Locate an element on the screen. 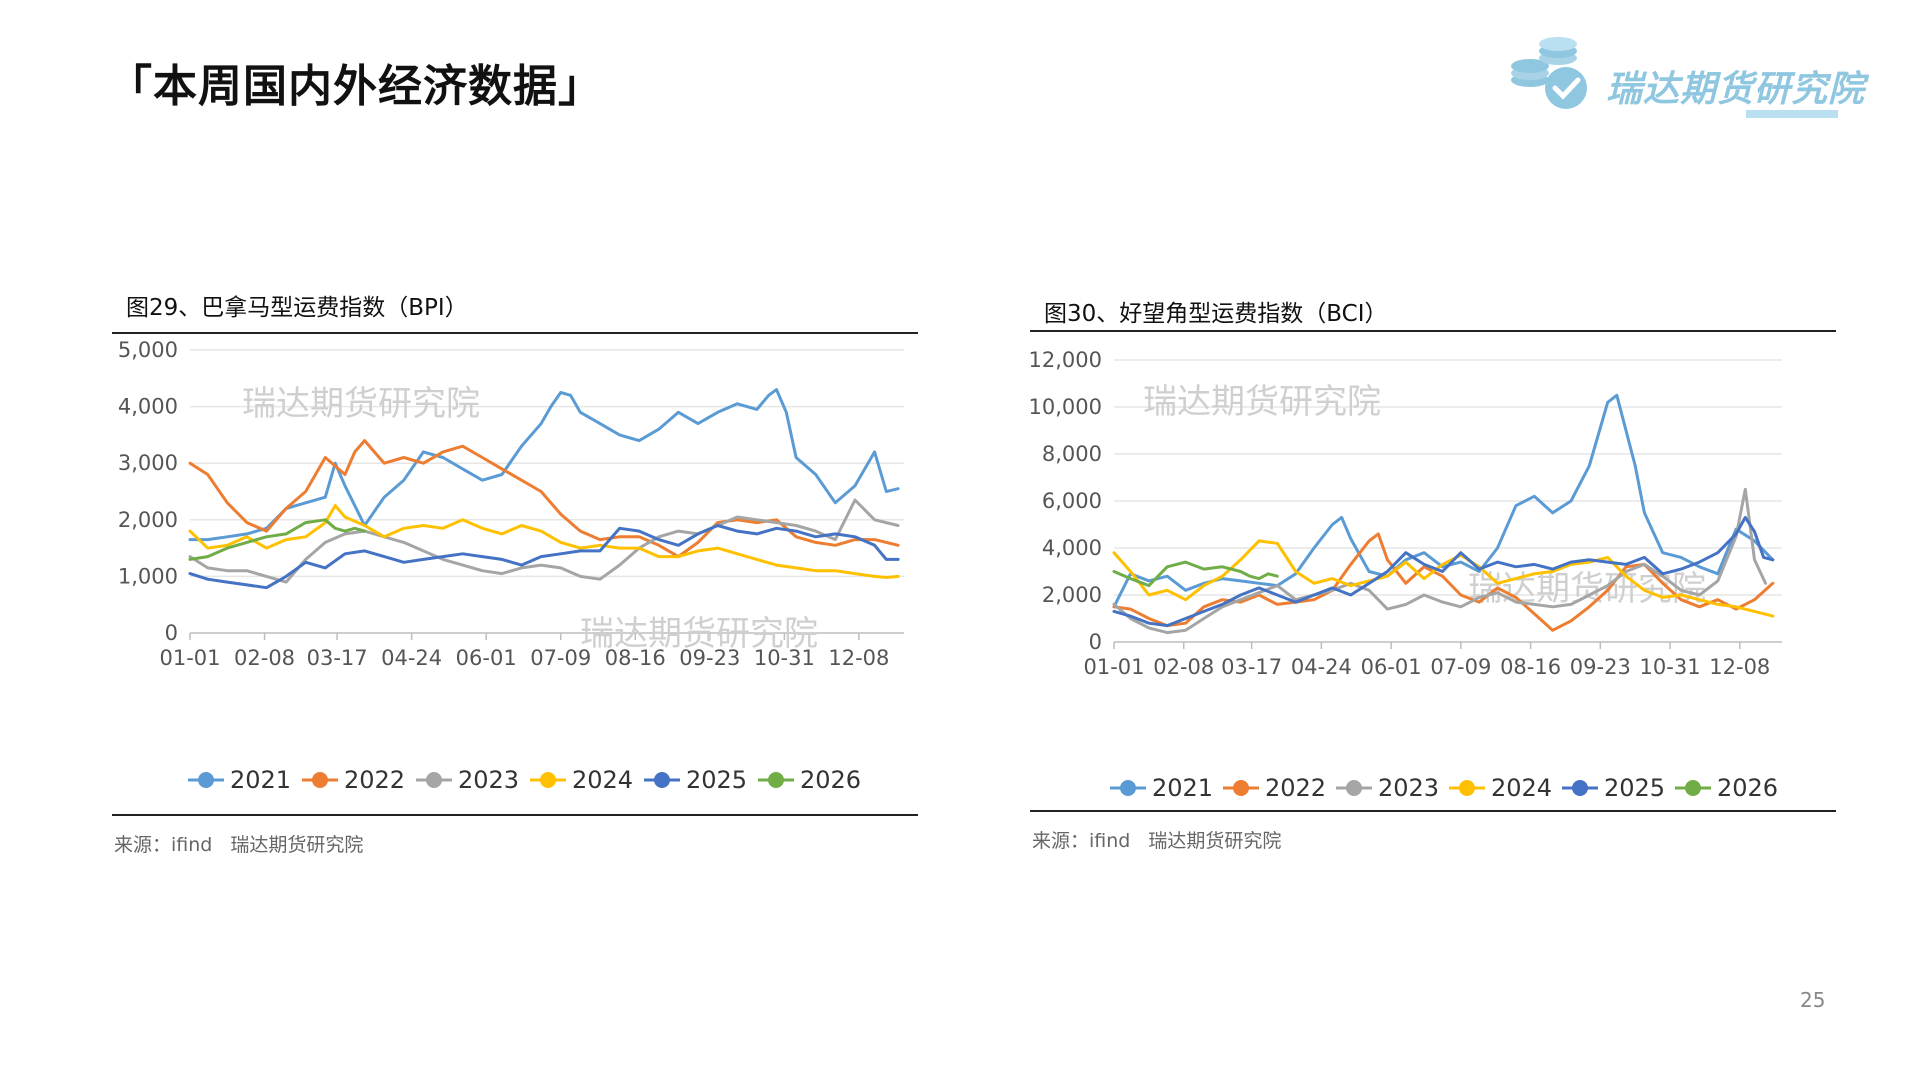 The image size is (1920, 1080). y-tick-label: 1,000 is located at coordinates (148, 576).